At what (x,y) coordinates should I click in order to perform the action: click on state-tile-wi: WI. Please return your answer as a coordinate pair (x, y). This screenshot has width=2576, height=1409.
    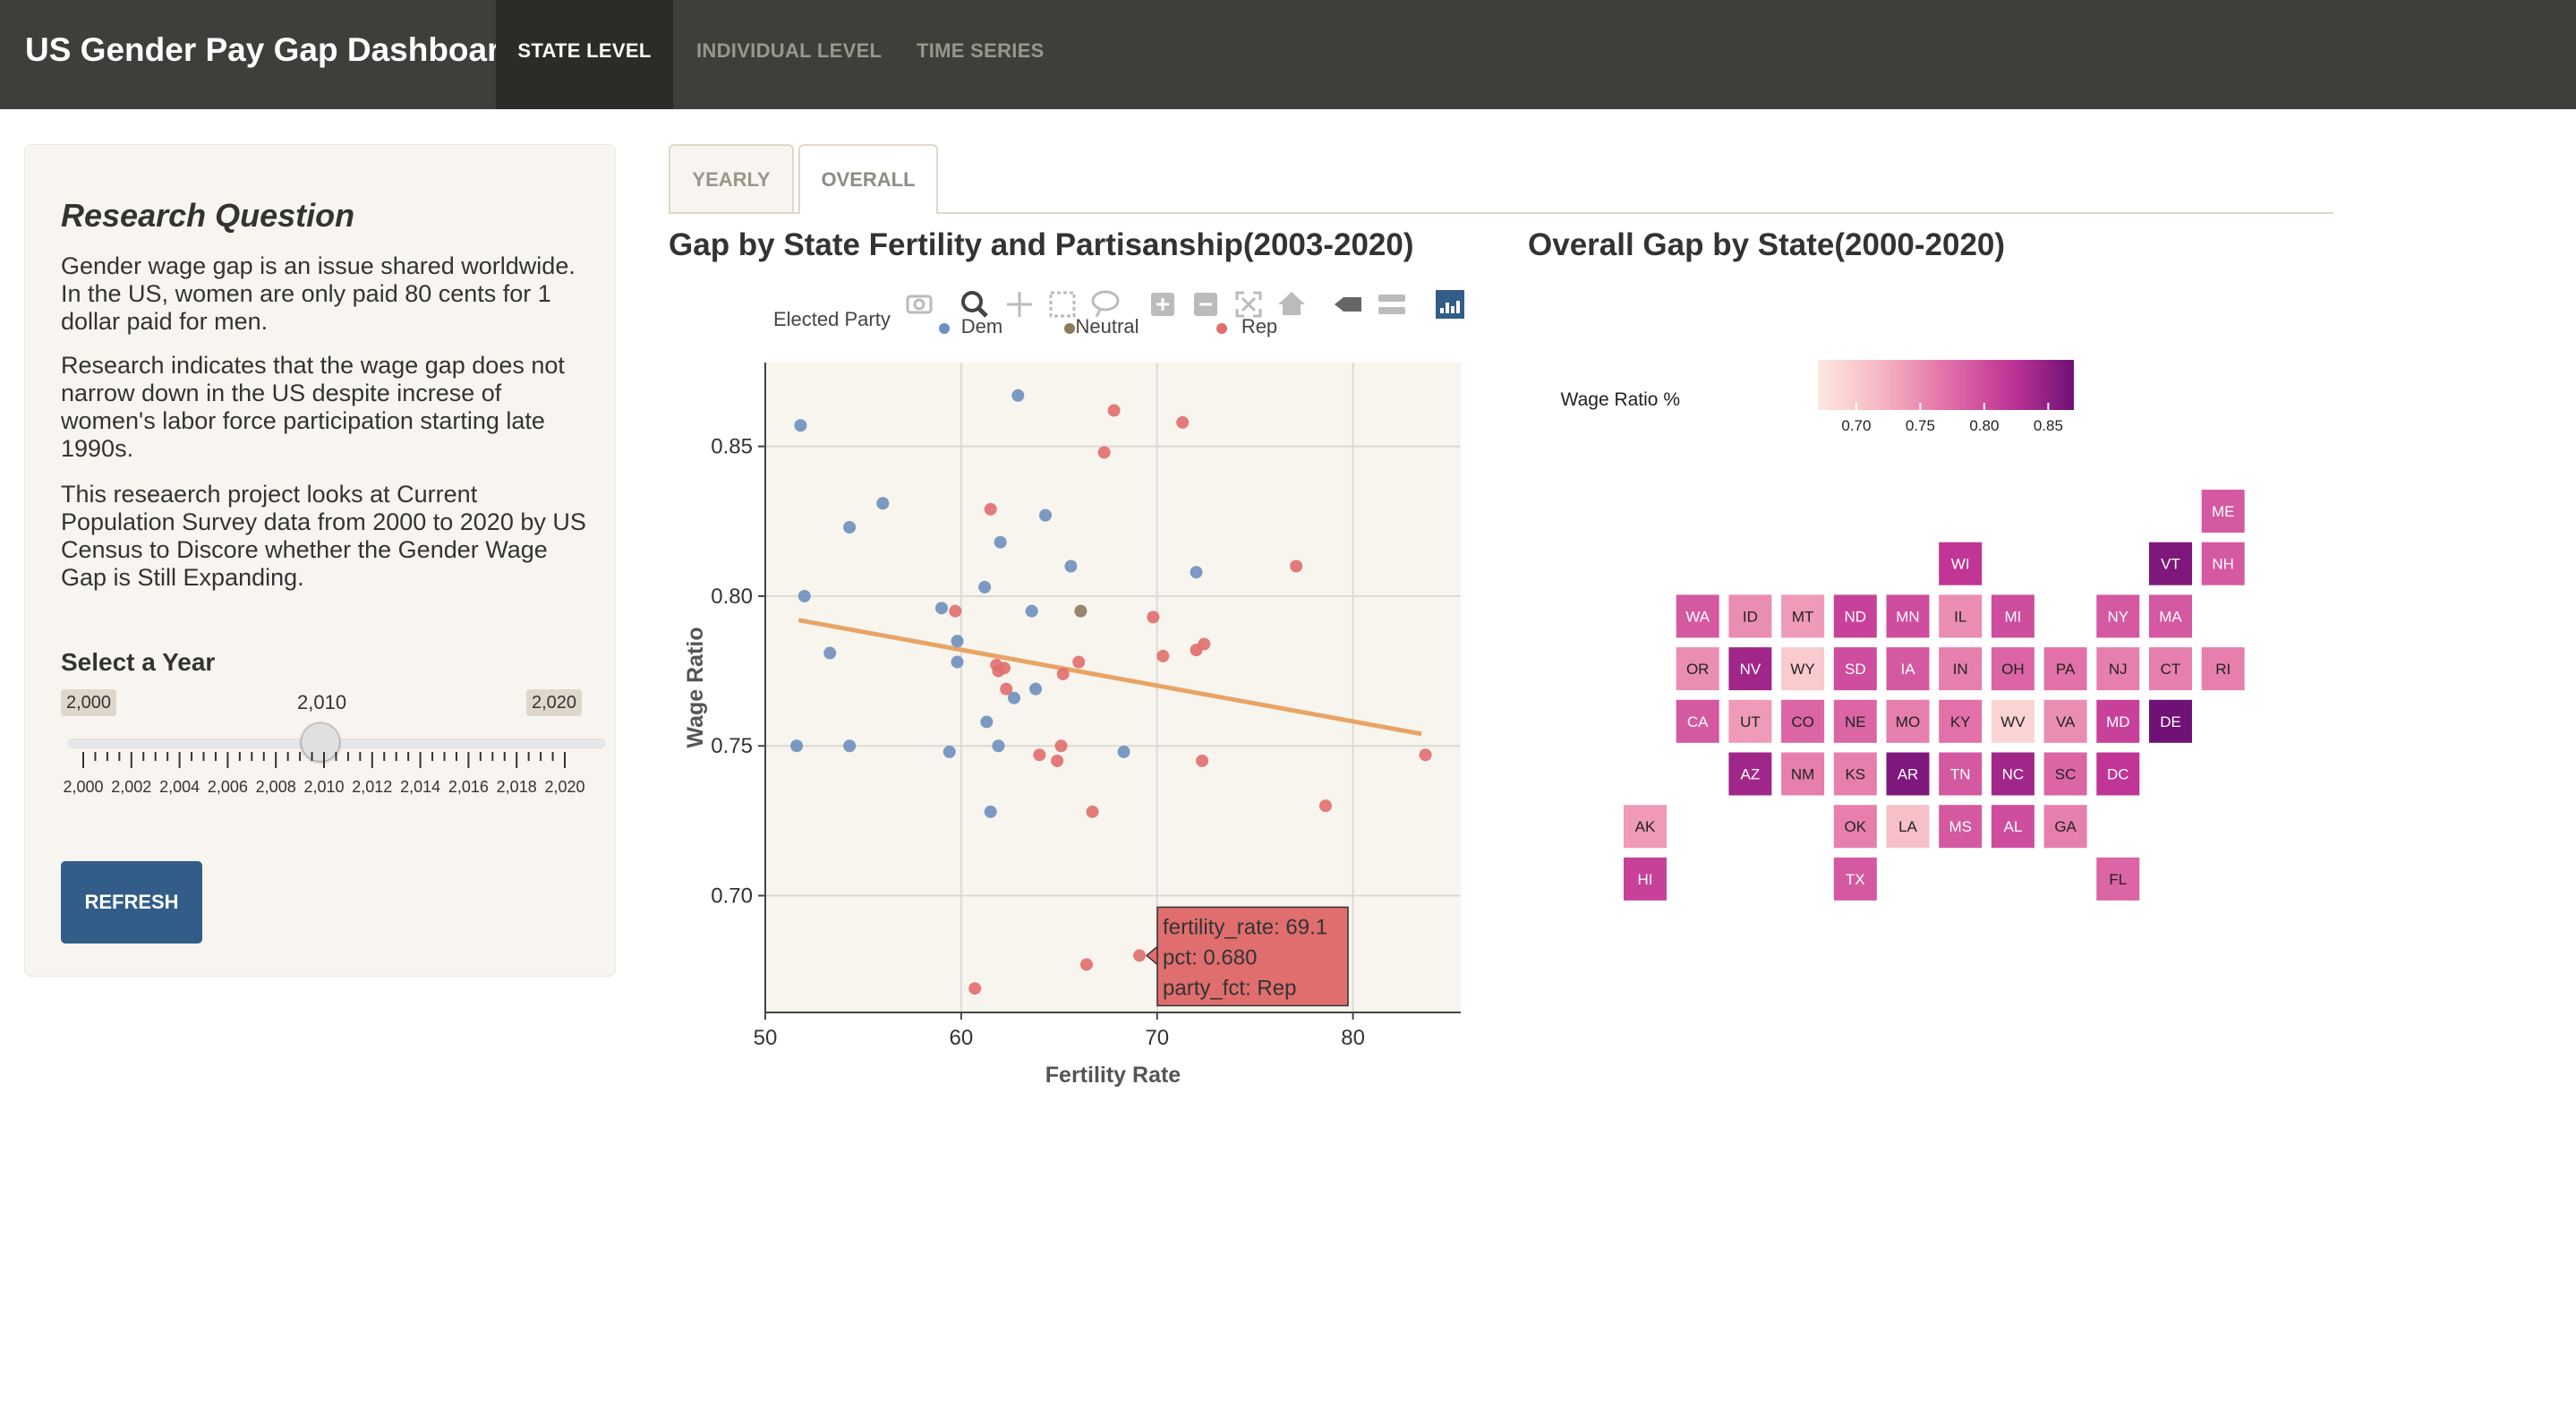
    Looking at the image, I should click on (1961, 564).